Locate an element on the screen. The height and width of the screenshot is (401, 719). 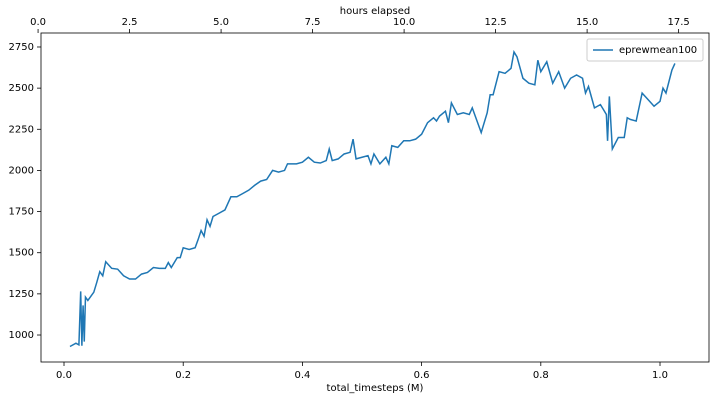
y-tick-label: 1750 is located at coordinates (21, 212).